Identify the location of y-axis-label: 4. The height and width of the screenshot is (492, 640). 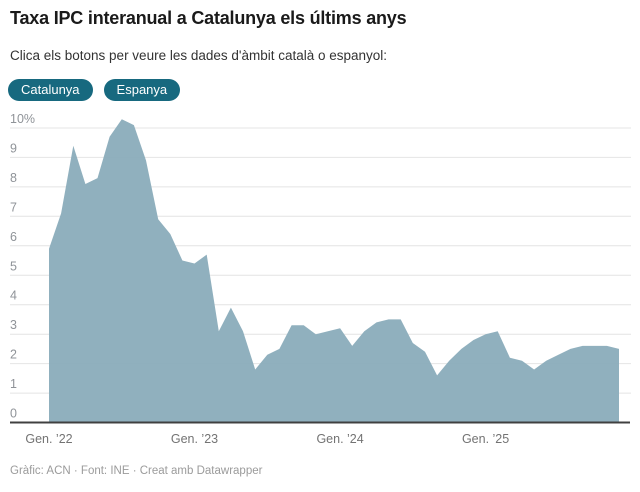
(13, 296).